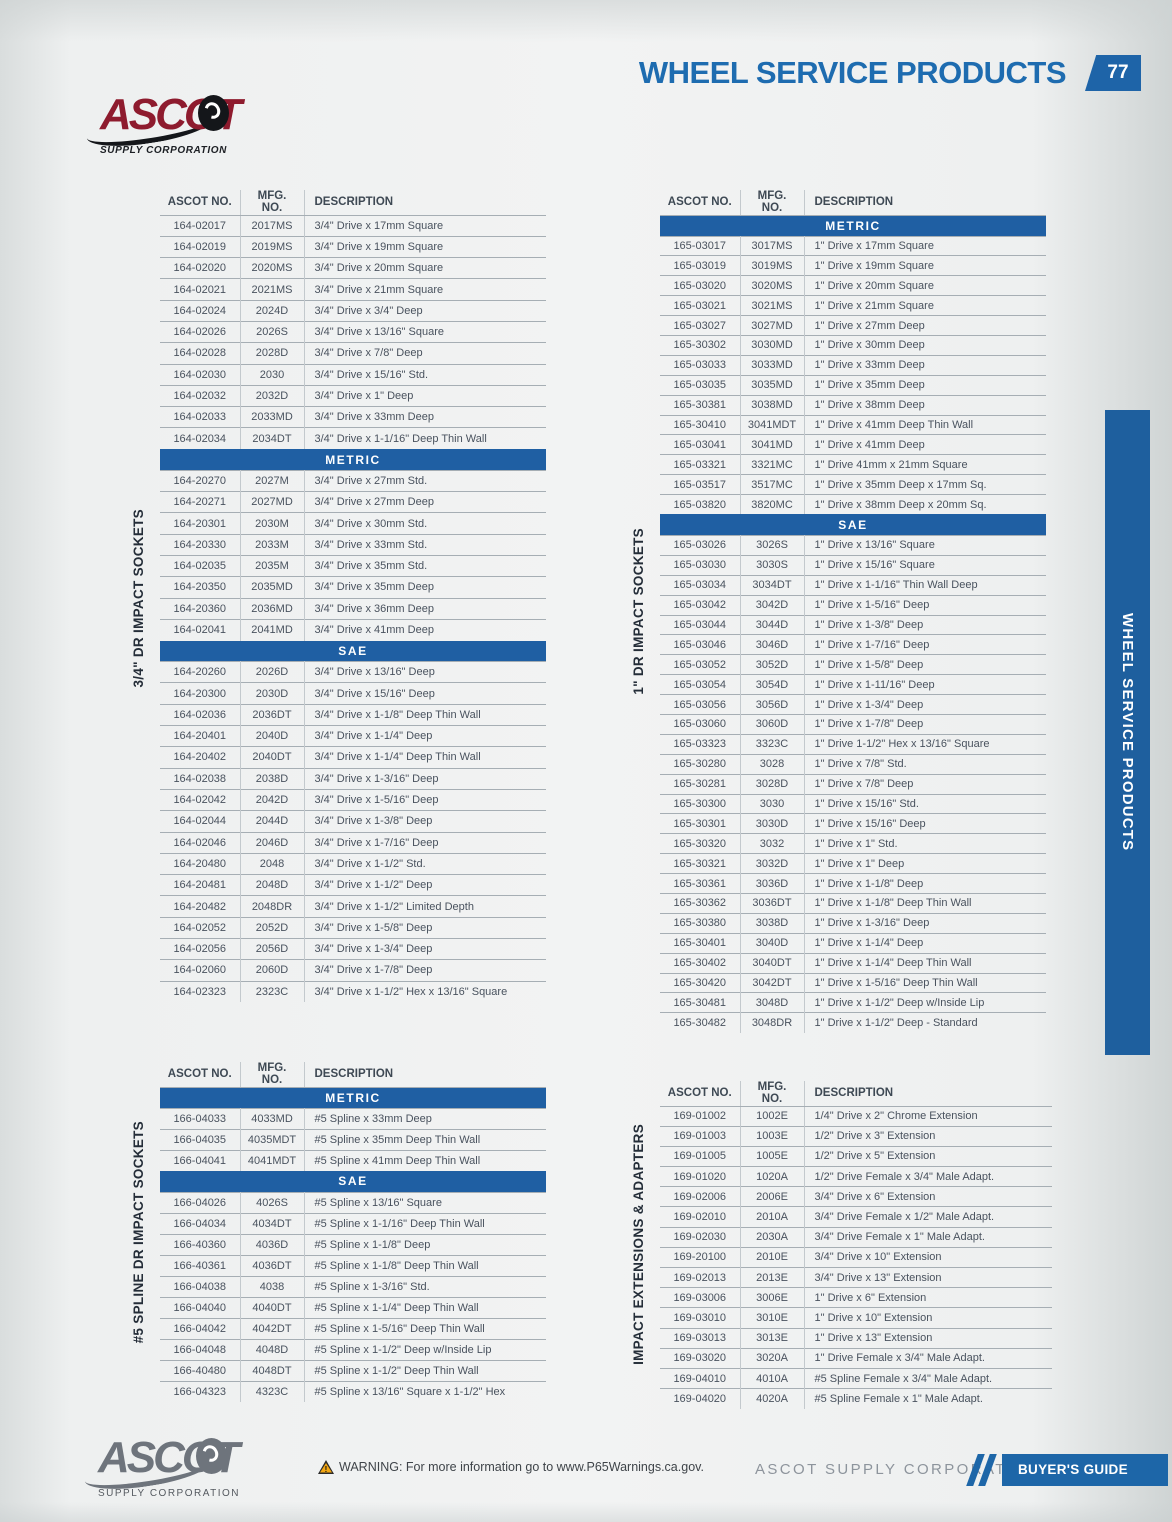  I want to click on mfg-no-cell: 3042DT, so click(772, 982).